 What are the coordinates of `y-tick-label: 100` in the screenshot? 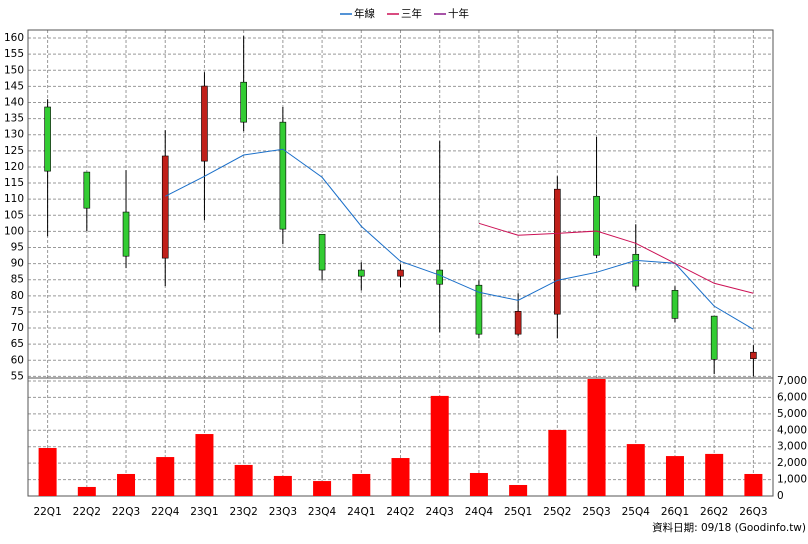 It's located at (14, 231).